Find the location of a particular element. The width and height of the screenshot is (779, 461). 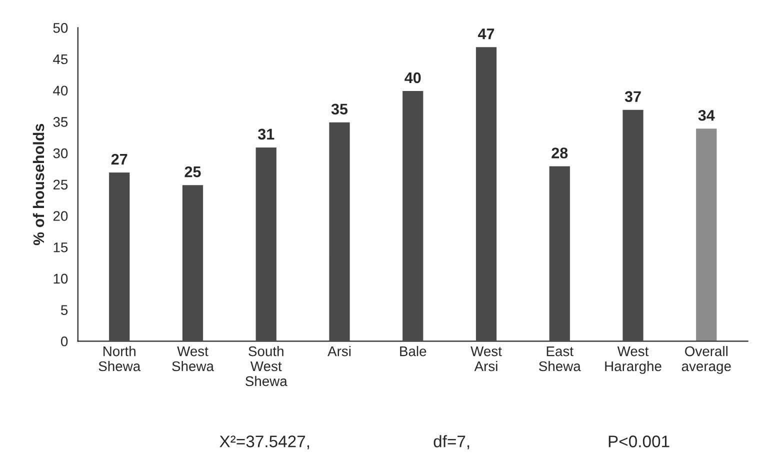

data-label: 34 is located at coordinates (706, 115).